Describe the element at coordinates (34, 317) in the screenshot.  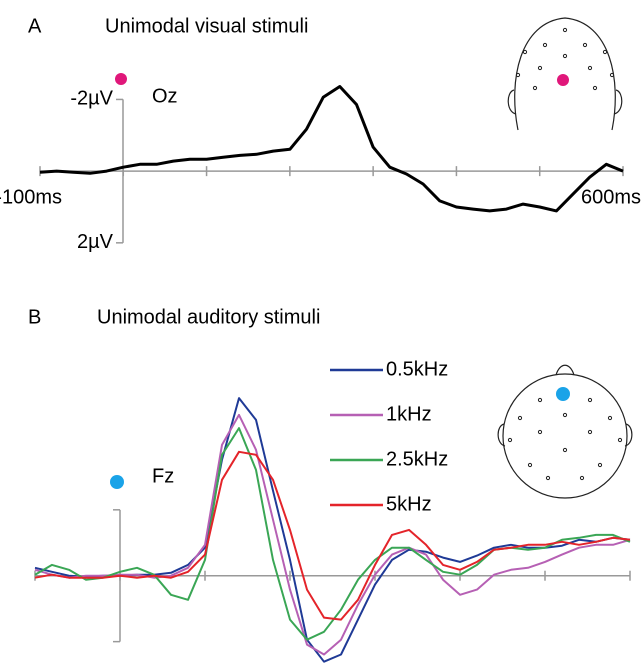
I see `panel-letter: B` at that location.